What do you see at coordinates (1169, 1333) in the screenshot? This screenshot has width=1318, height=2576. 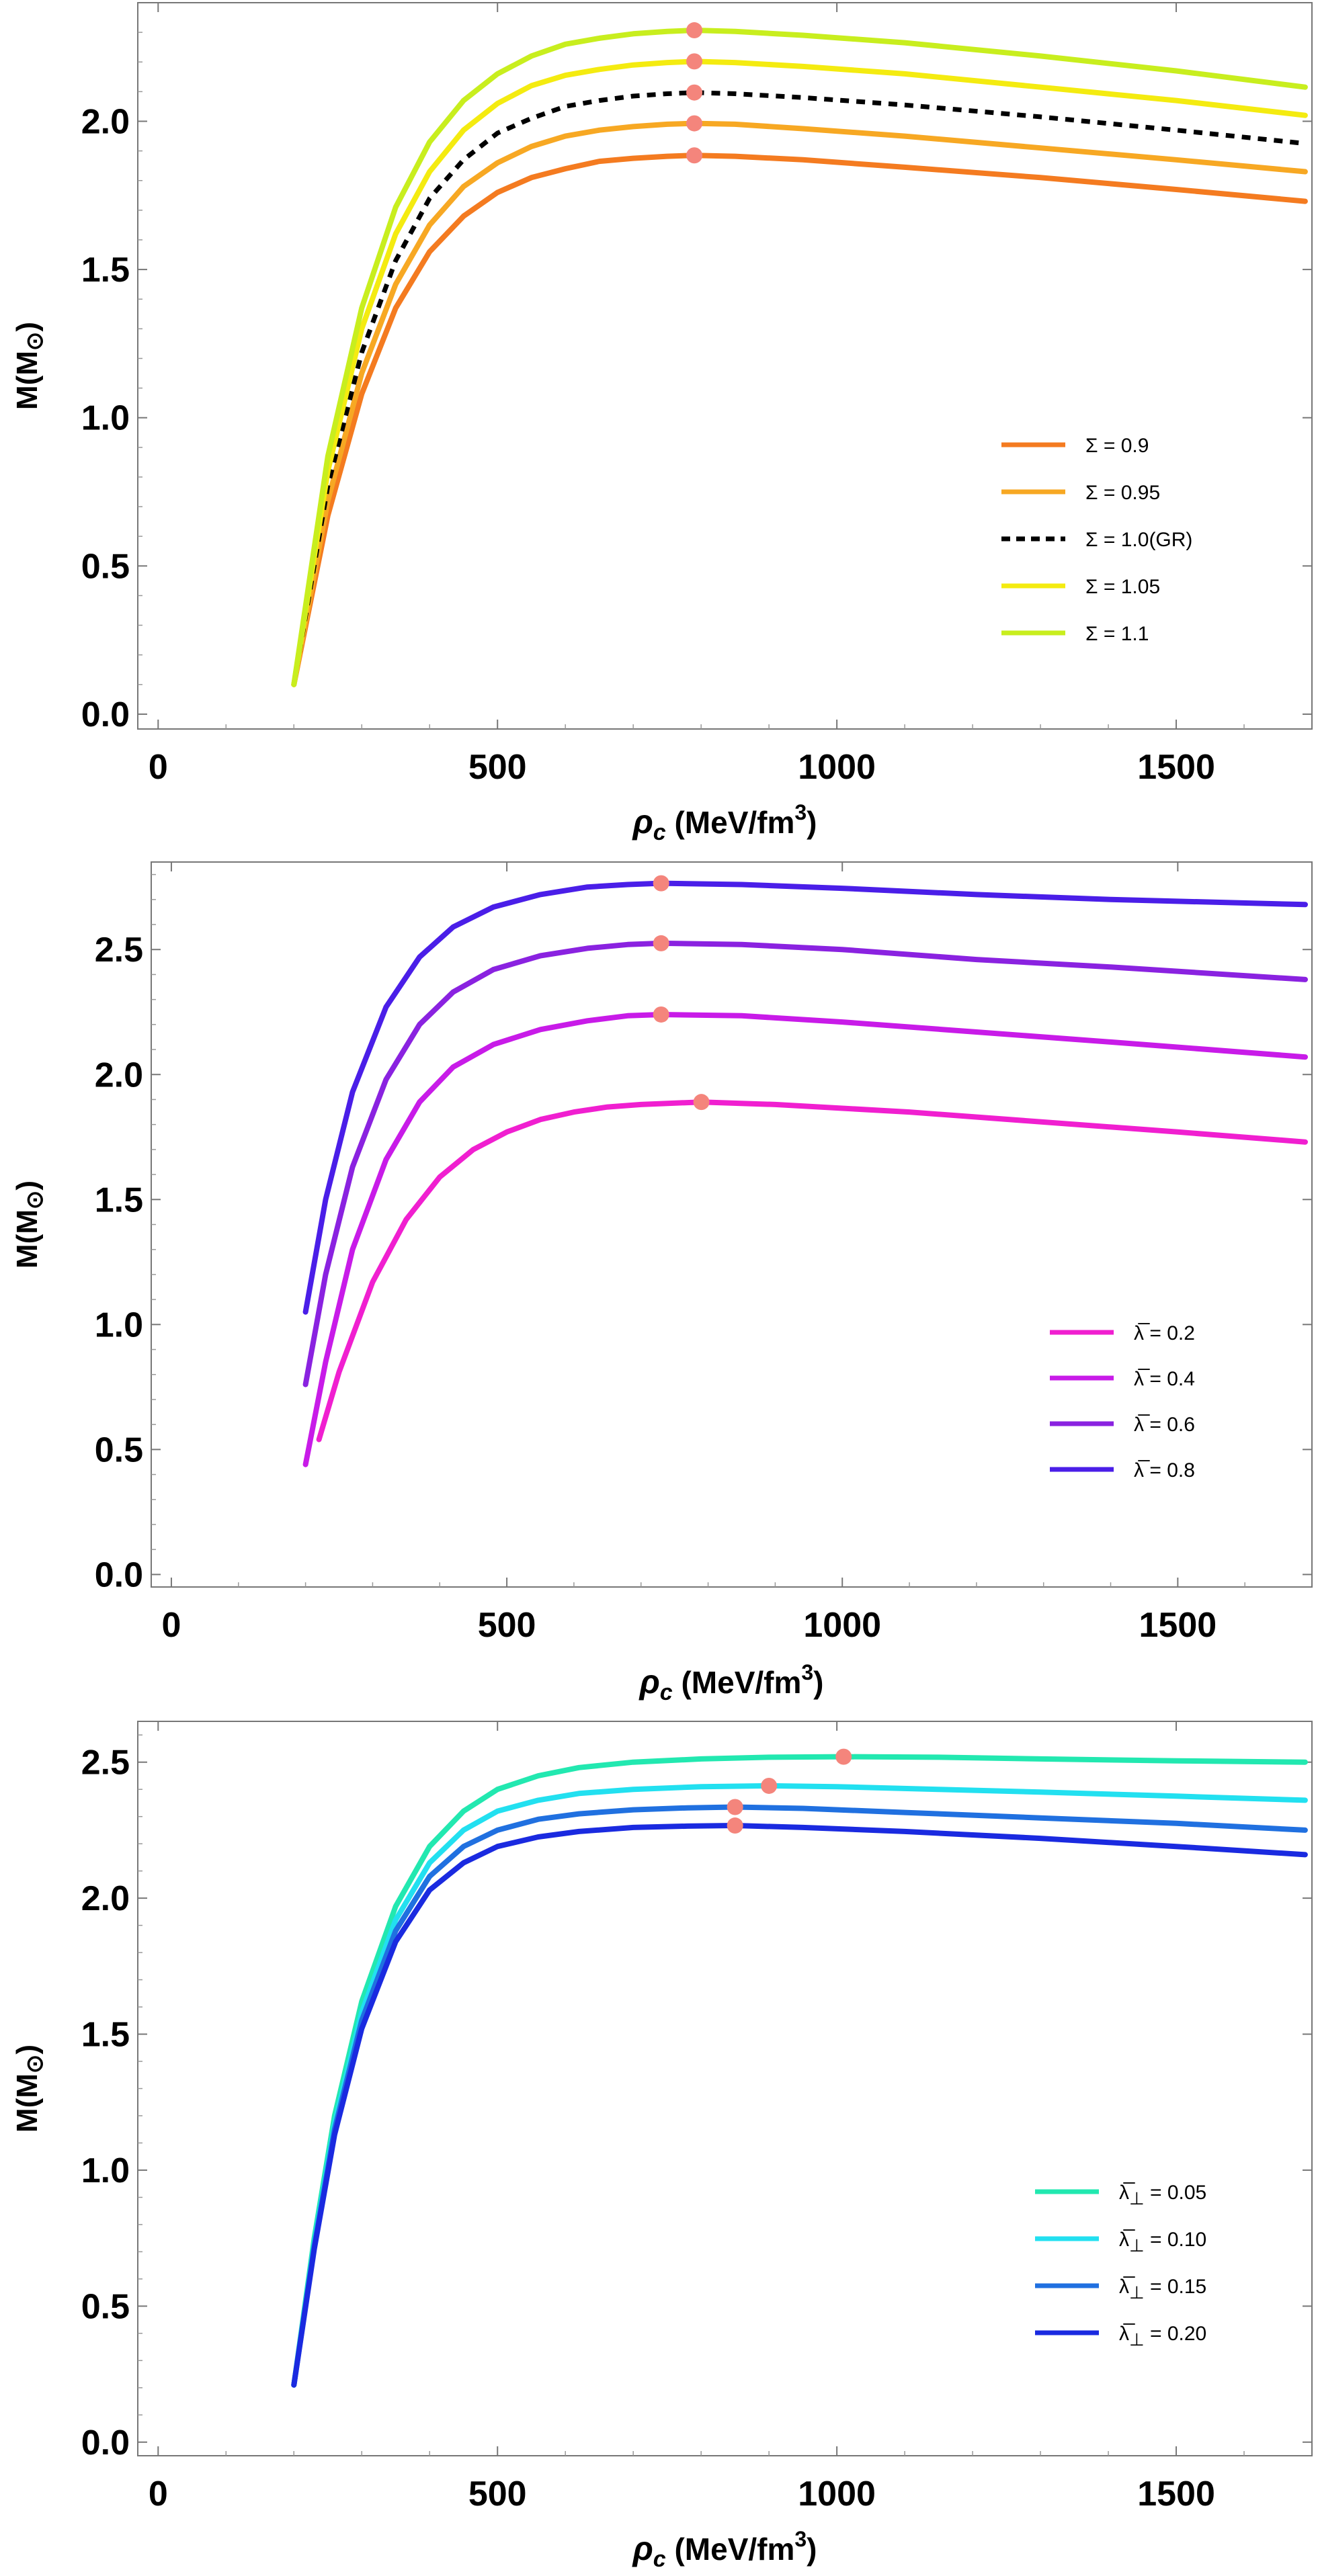 I see `legend-value: = 0.2` at bounding box center [1169, 1333].